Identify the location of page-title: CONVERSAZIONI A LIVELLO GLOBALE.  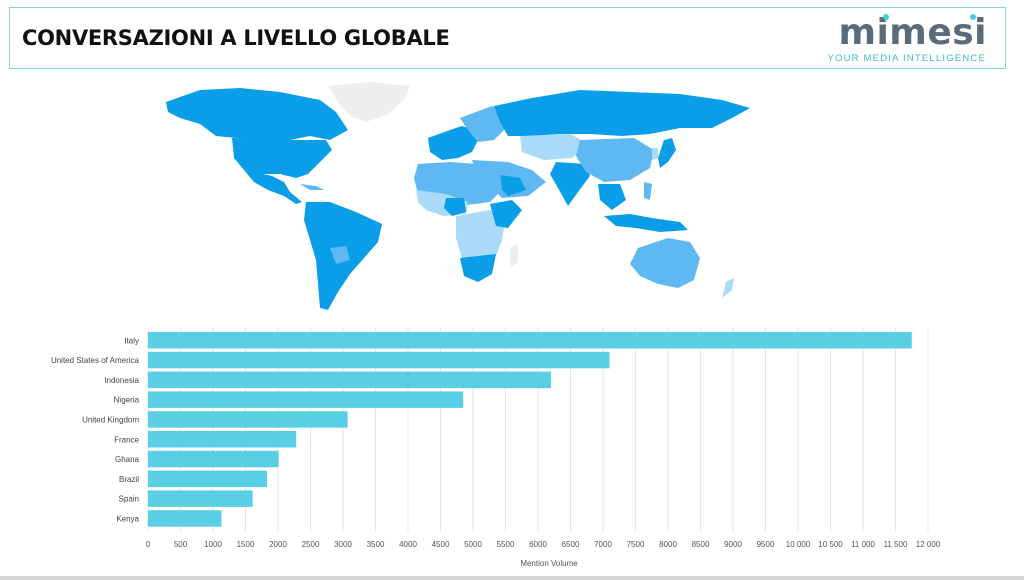
(236, 38).